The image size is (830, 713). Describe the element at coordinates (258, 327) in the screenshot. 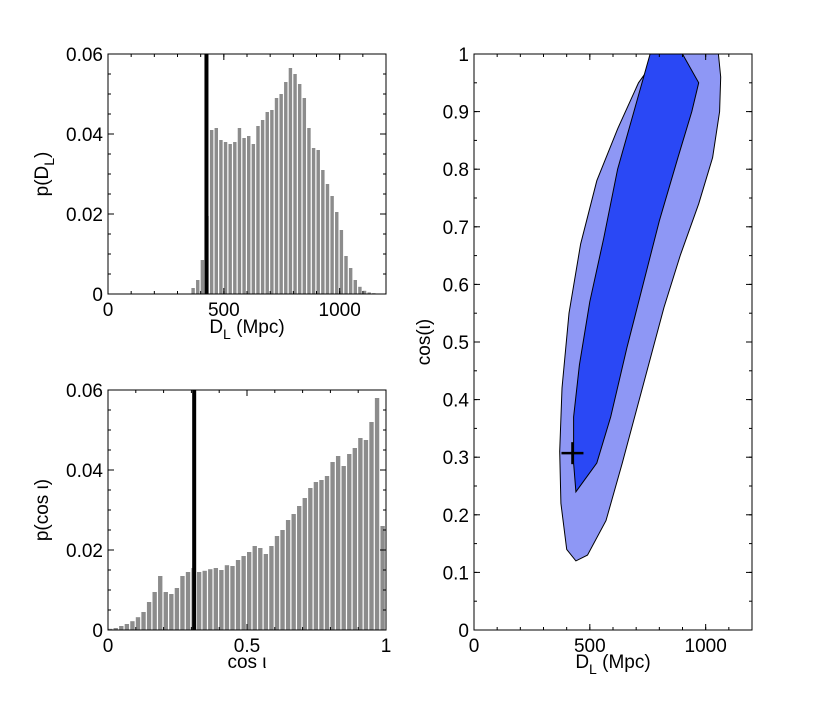

I see `dl-xlabel-tail: (Mpc)` at that location.